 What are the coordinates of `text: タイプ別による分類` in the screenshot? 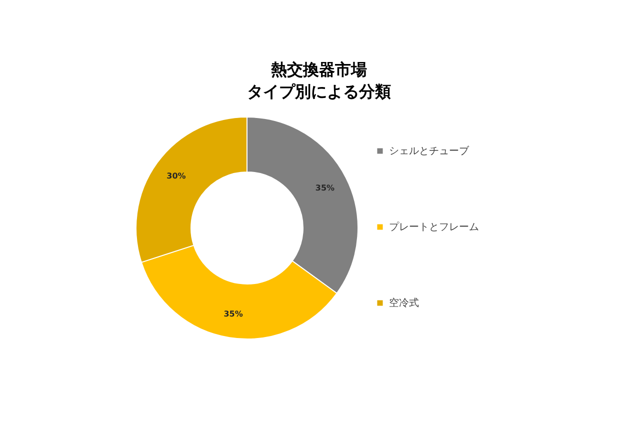 It's located at (319, 91).